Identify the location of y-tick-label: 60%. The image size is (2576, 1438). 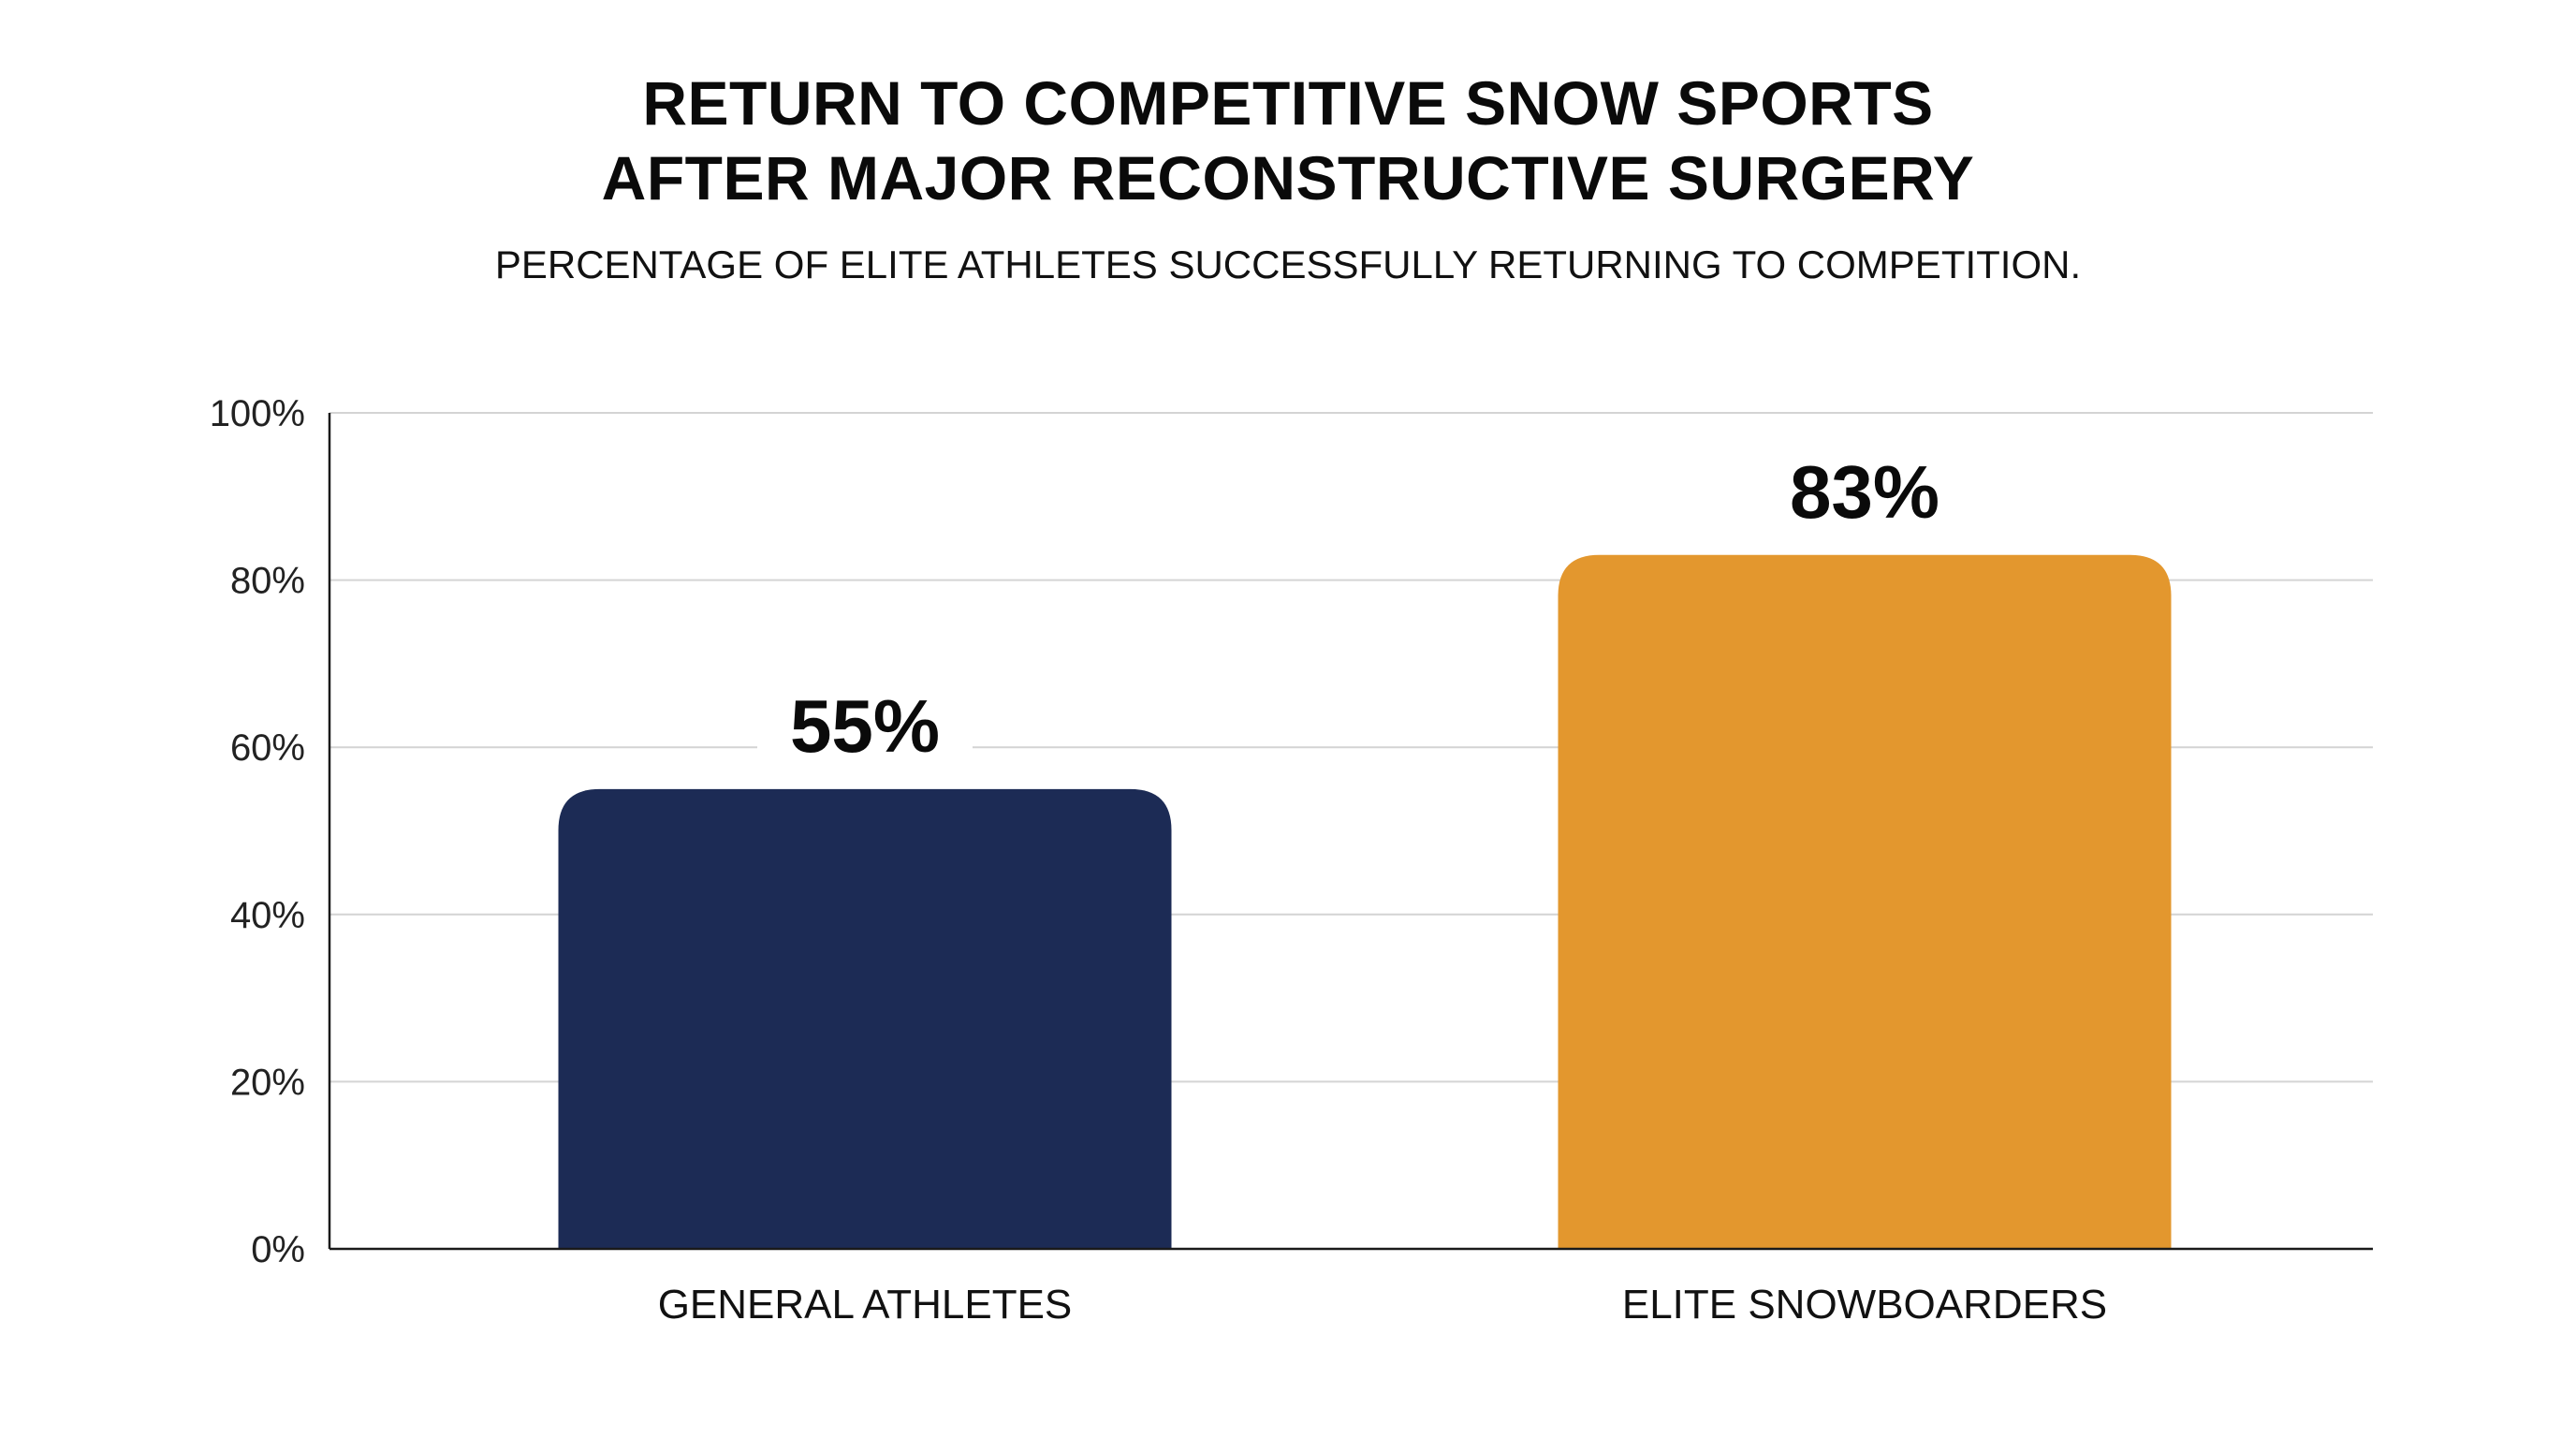
(267, 748).